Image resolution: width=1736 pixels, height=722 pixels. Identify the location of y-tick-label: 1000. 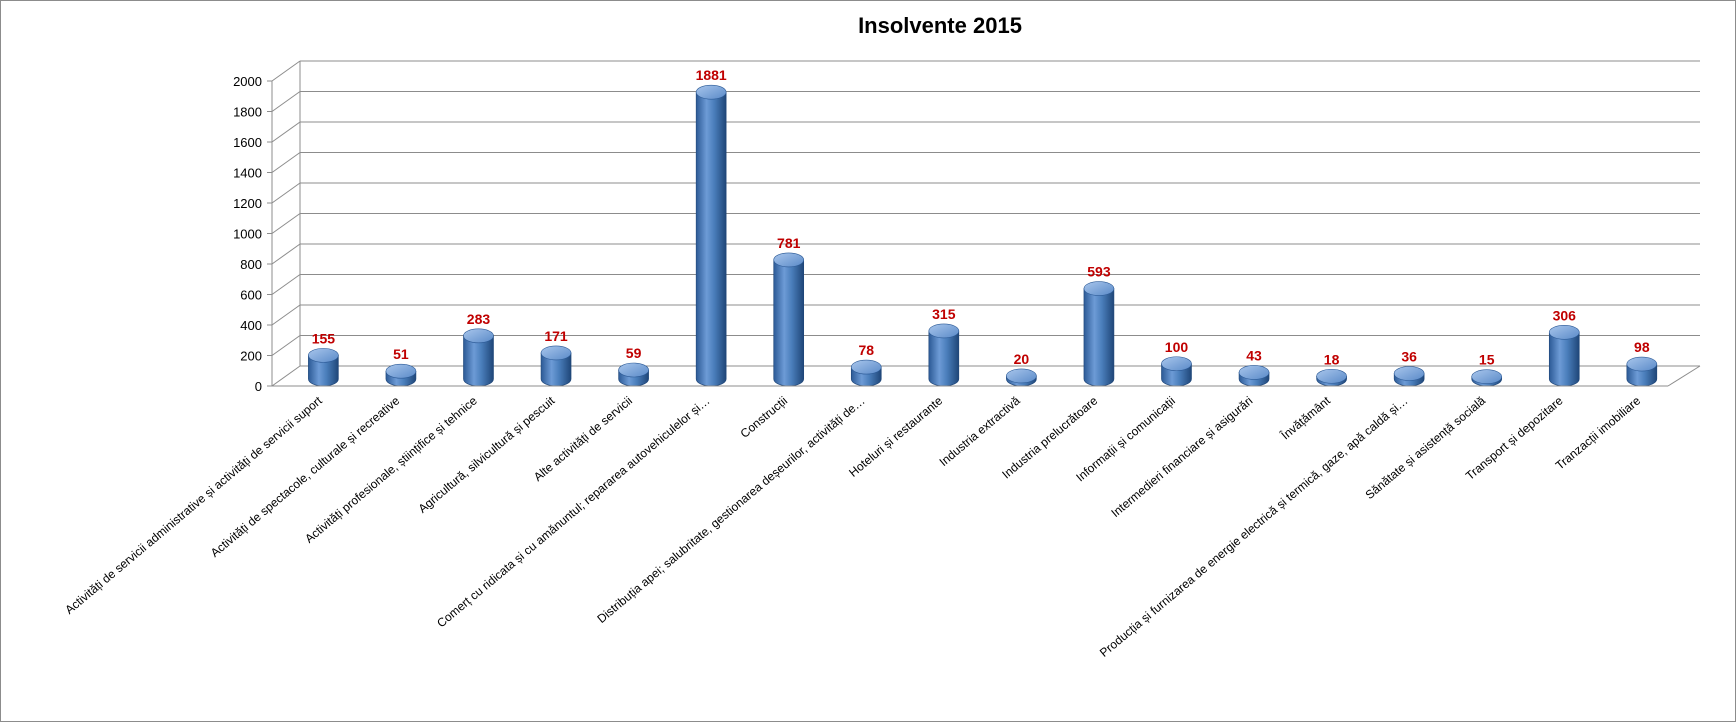
(247, 234).